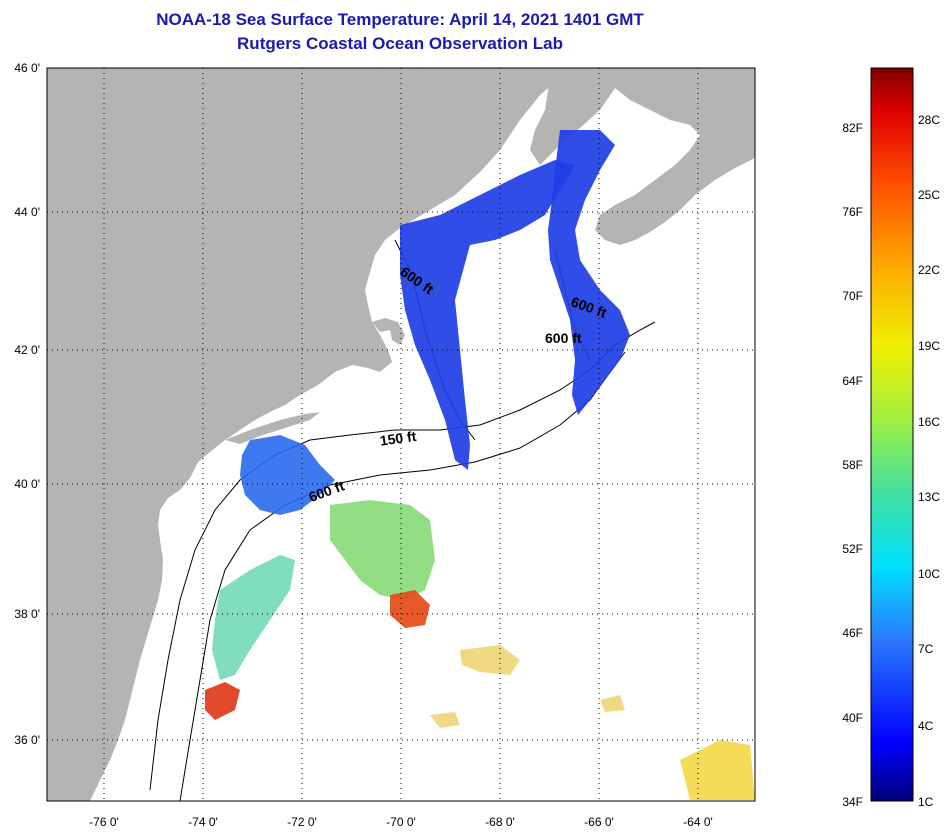  I want to click on lat-label-42: 42 0', so click(27, 350).